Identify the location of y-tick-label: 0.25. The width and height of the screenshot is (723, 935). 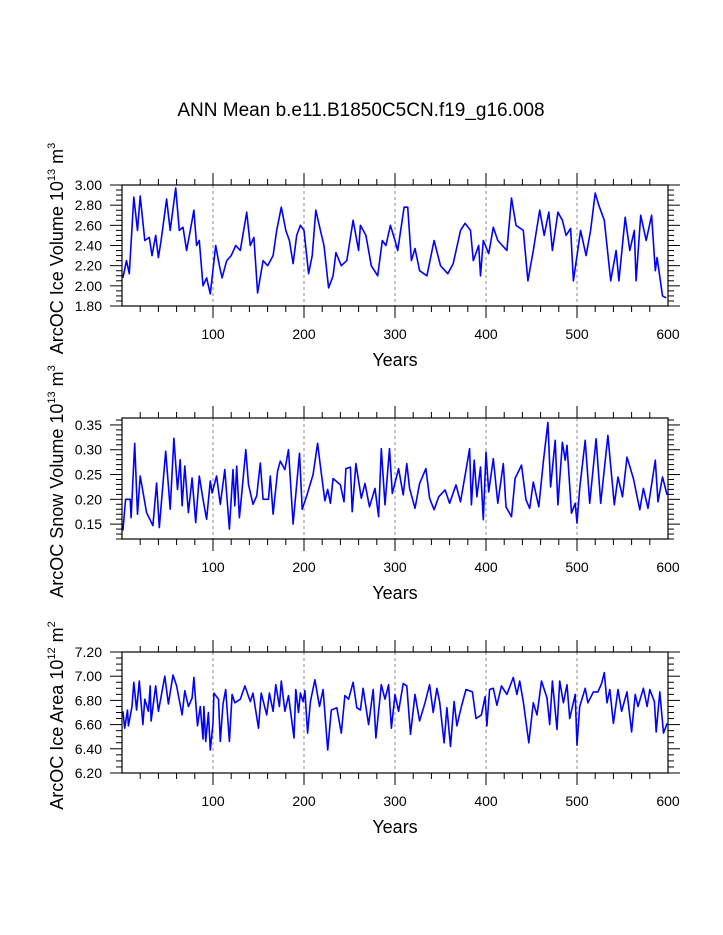
(88, 475).